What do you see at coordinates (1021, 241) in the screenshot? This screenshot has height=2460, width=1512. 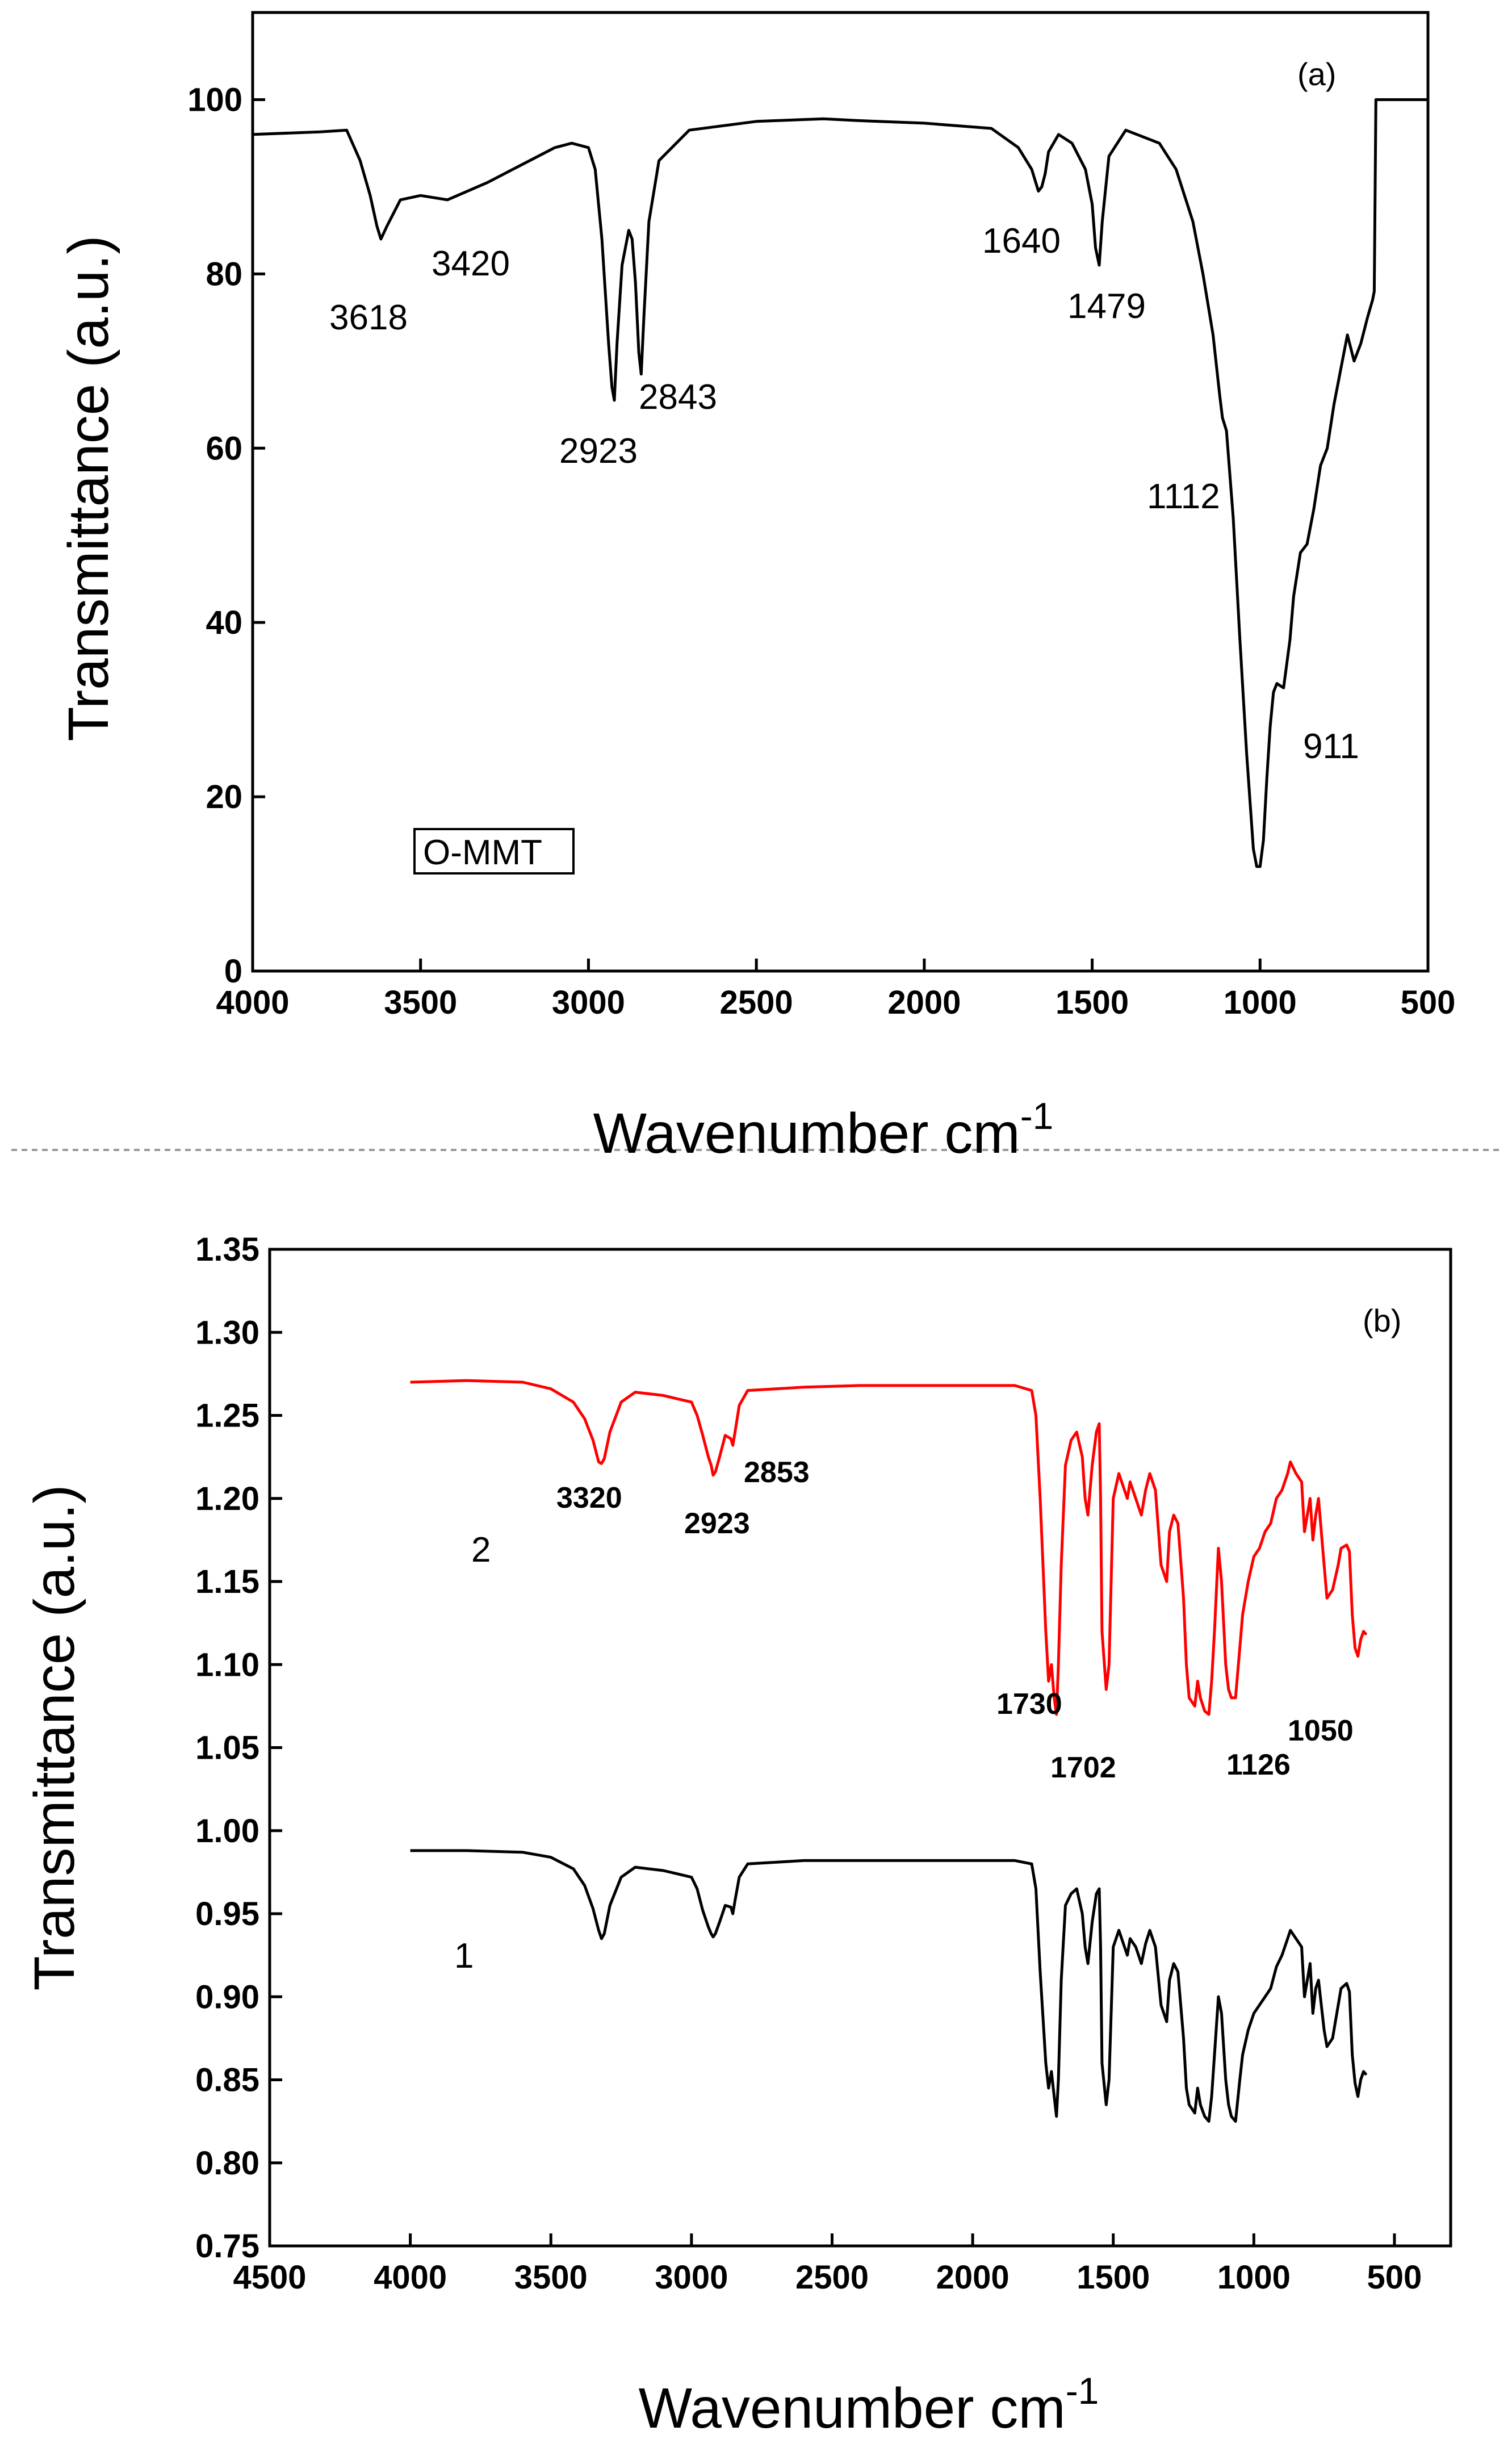 I see `peak-label-1640: 1640` at bounding box center [1021, 241].